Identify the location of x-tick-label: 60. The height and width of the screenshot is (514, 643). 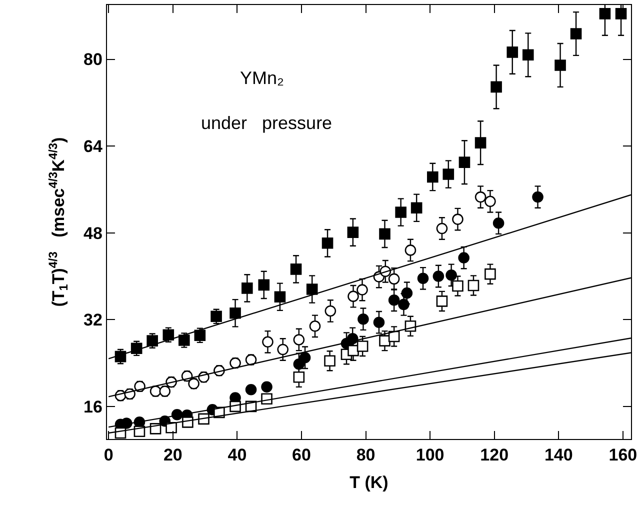
(301, 455).